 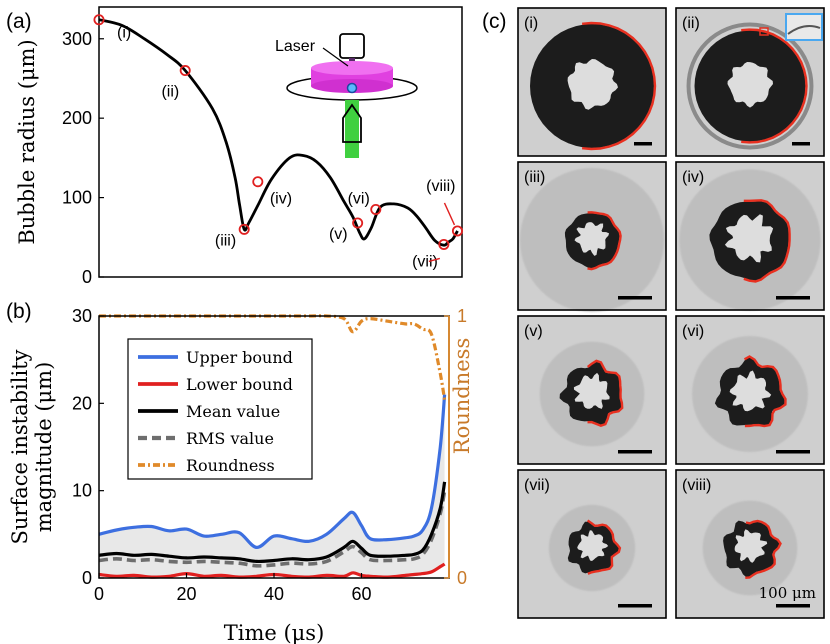 What do you see at coordinates (19, 311) in the screenshot?
I see `panel-b-label: (b)` at bounding box center [19, 311].